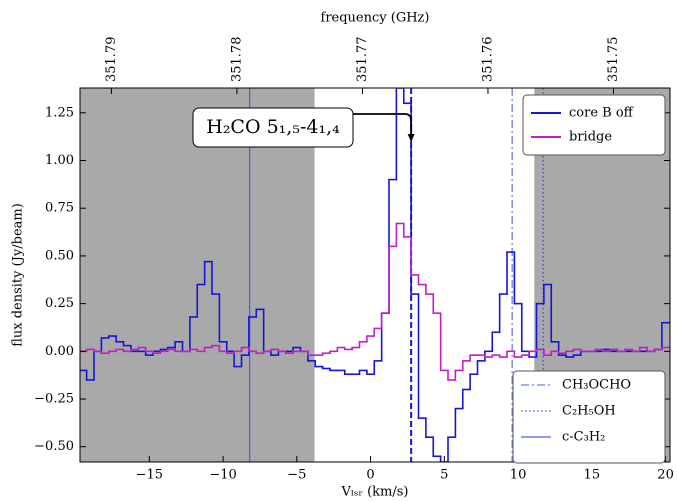  What do you see at coordinates (590, 137) in the screenshot?
I see `legend-label: bridge` at bounding box center [590, 137].